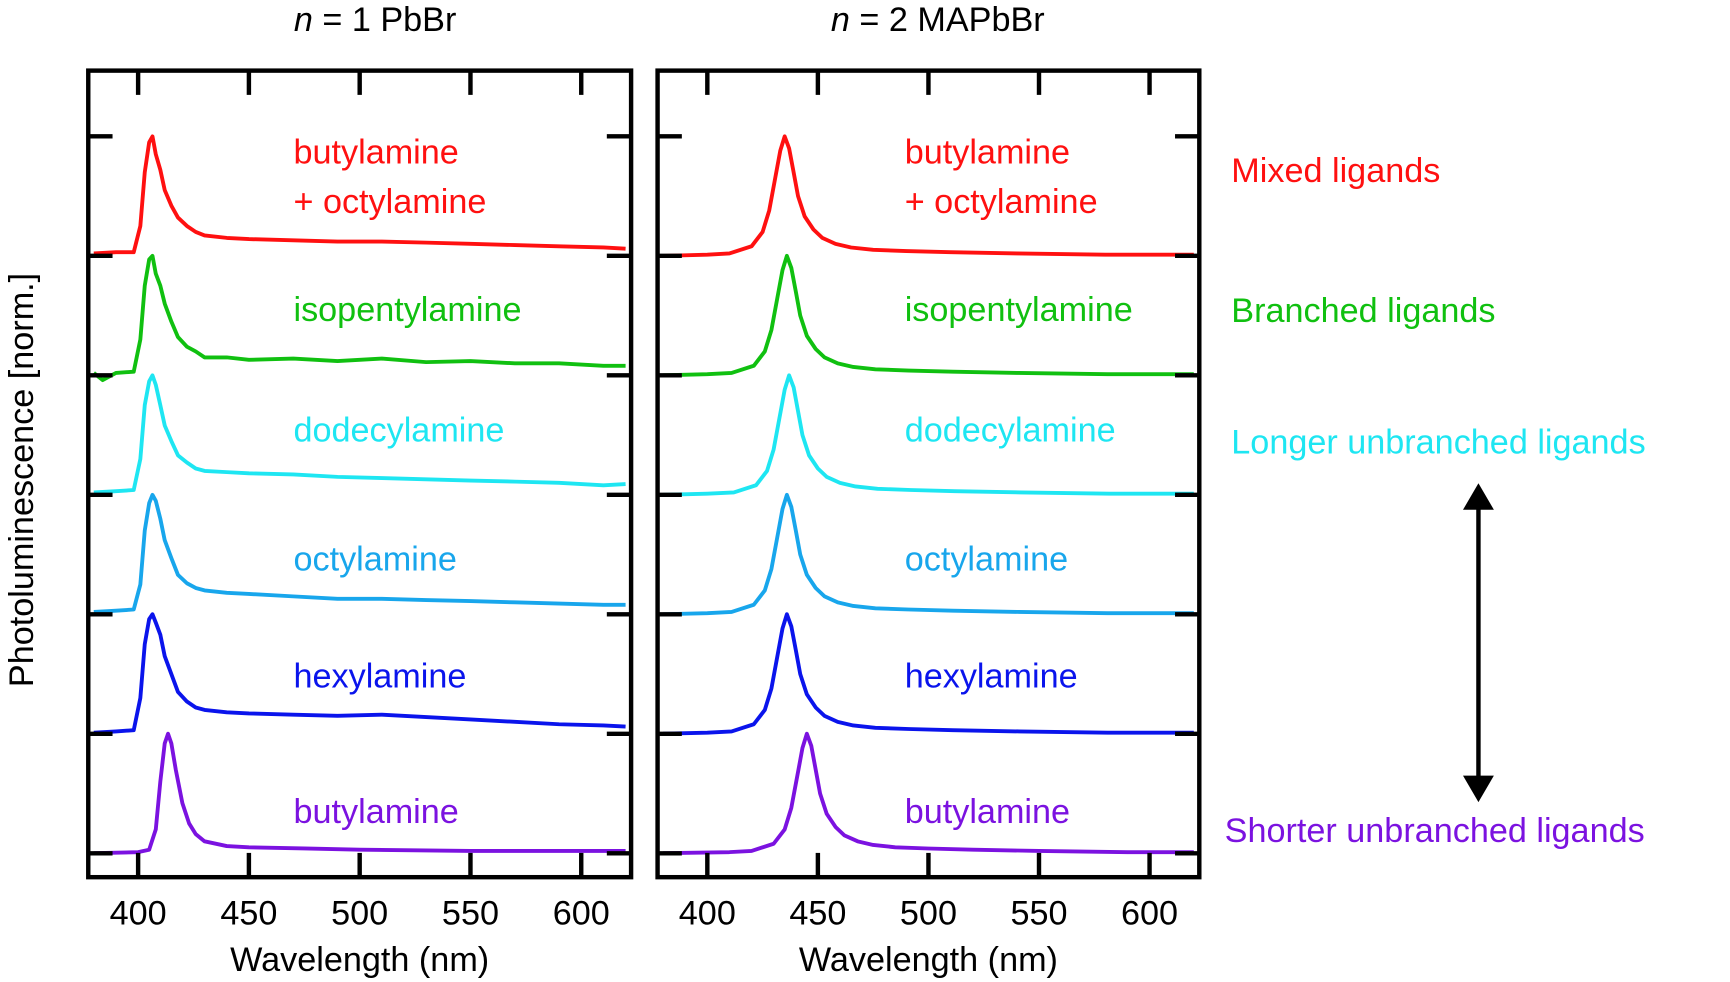 The width and height of the screenshot is (1730, 982). Describe the element at coordinates (22, 480) in the screenshot. I see `y-axis-label: Photoluminescence [norm.]` at that location.